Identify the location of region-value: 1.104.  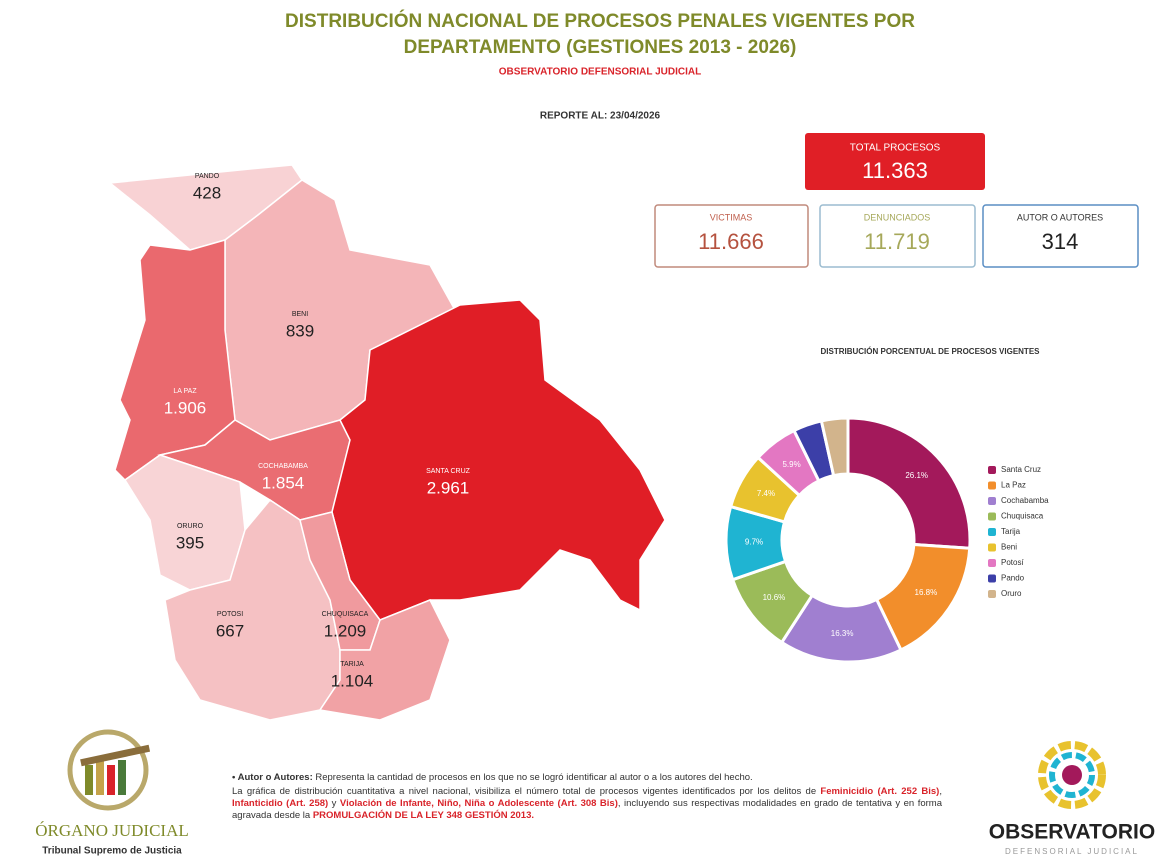
(352, 680).